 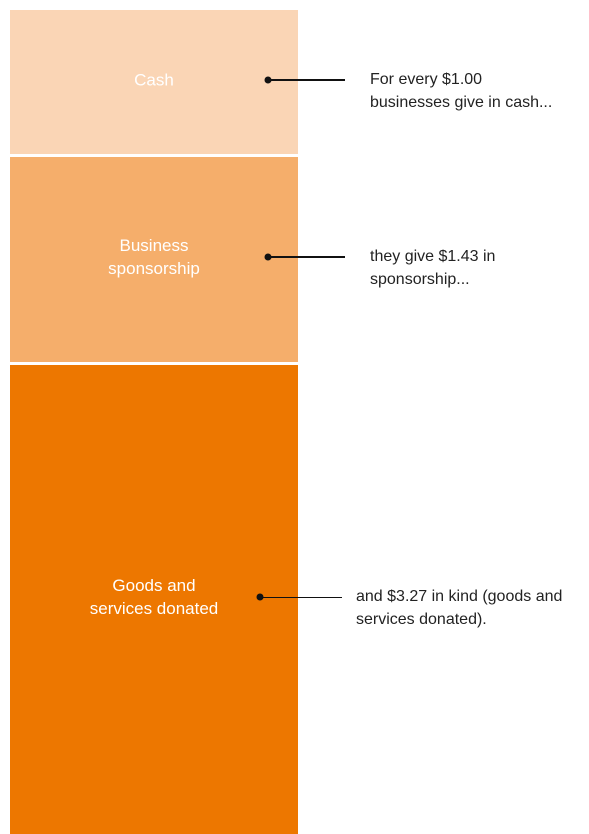 I want to click on segment-label: Business sponsorship, so click(x=154, y=257).